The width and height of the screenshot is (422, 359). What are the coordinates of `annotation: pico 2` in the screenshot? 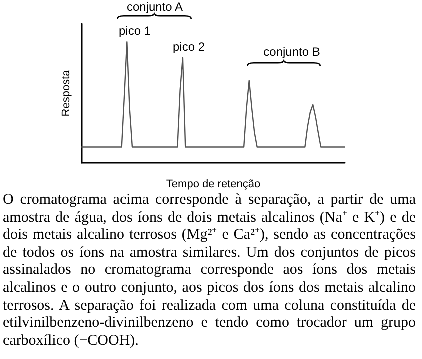 It's located at (189, 47).